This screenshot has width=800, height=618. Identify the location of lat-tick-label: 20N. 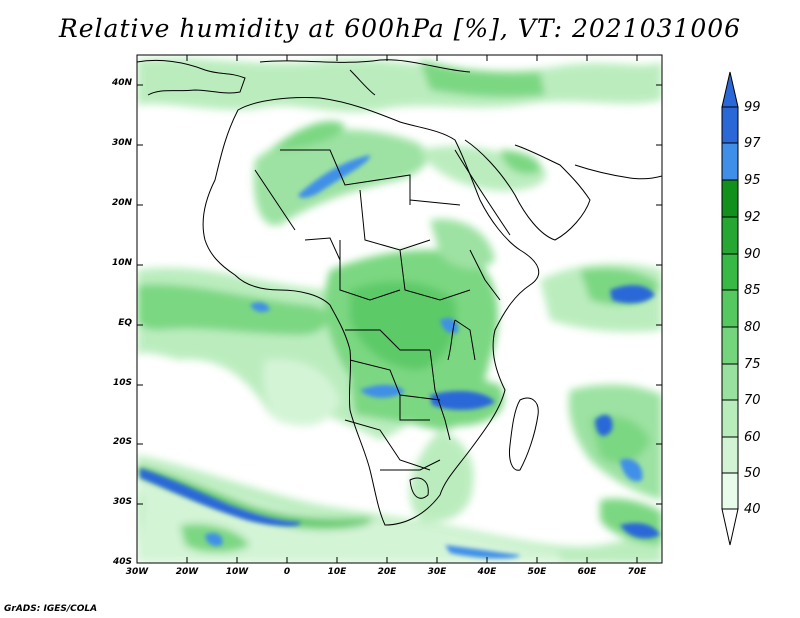
(121, 203).